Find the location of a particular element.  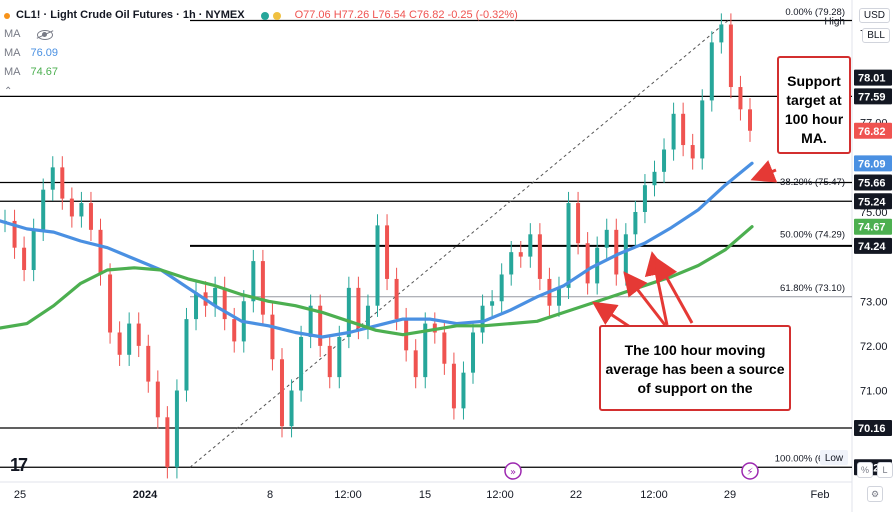

ma-legend-row-2: MA 76.09 is located at coordinates (261, 53).